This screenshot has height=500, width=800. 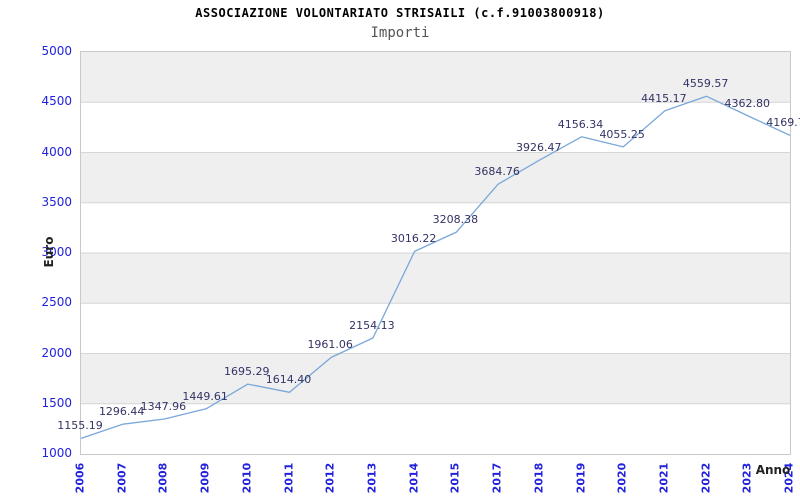 What do you see at coordinates (497, 478) in the screenshot?
I see `x-tick-label: 2017` at bounding box center [497, 478].